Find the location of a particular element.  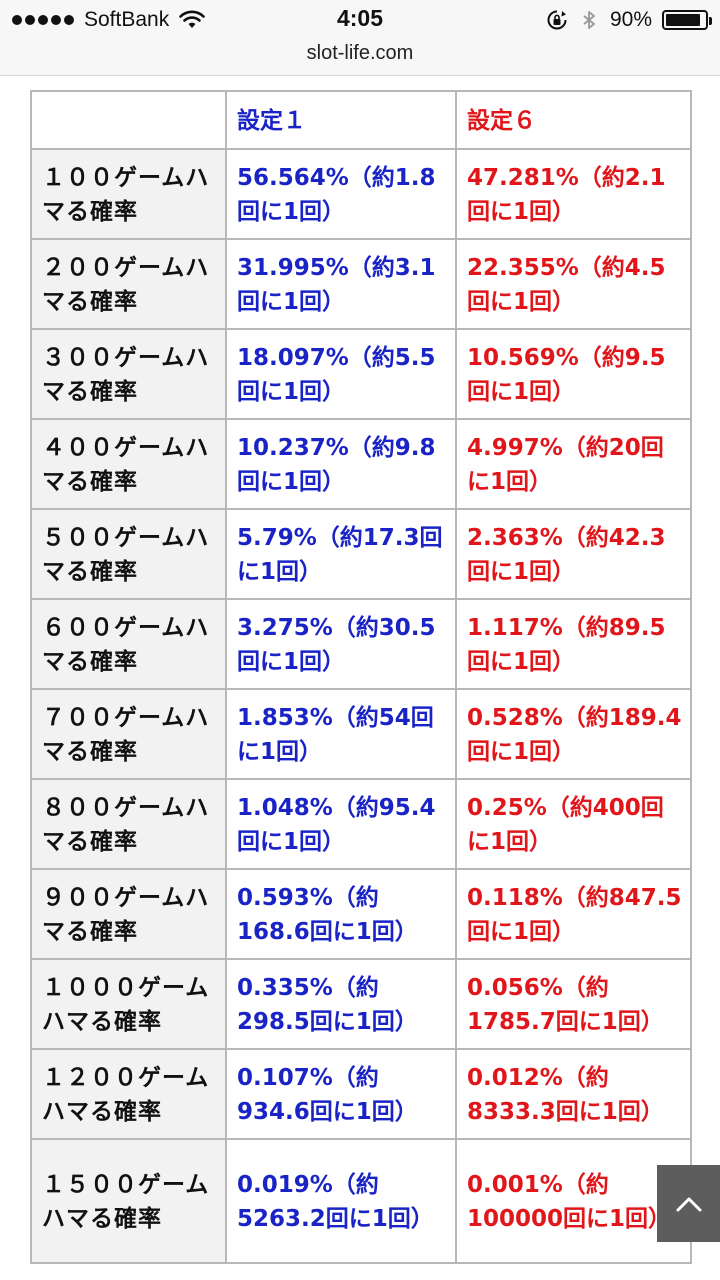

header-empty-cell is located at coordinates (128, 120).